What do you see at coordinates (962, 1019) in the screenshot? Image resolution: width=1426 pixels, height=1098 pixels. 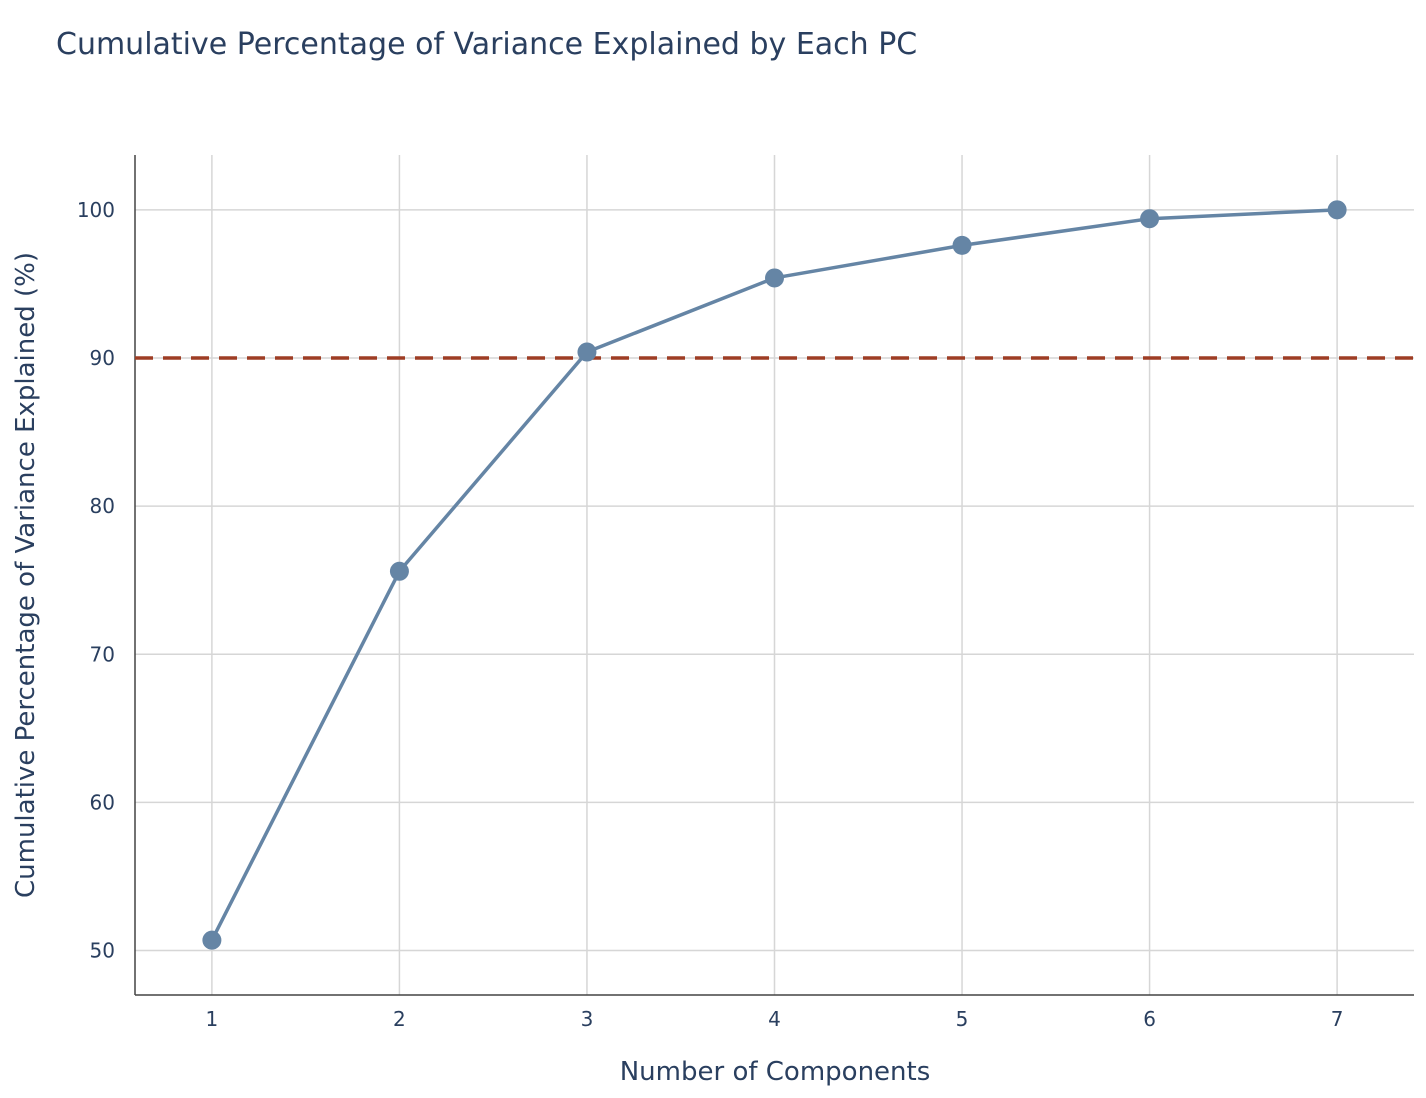 I see `x-tick-label: 5` at bounding box center [962, 1019].